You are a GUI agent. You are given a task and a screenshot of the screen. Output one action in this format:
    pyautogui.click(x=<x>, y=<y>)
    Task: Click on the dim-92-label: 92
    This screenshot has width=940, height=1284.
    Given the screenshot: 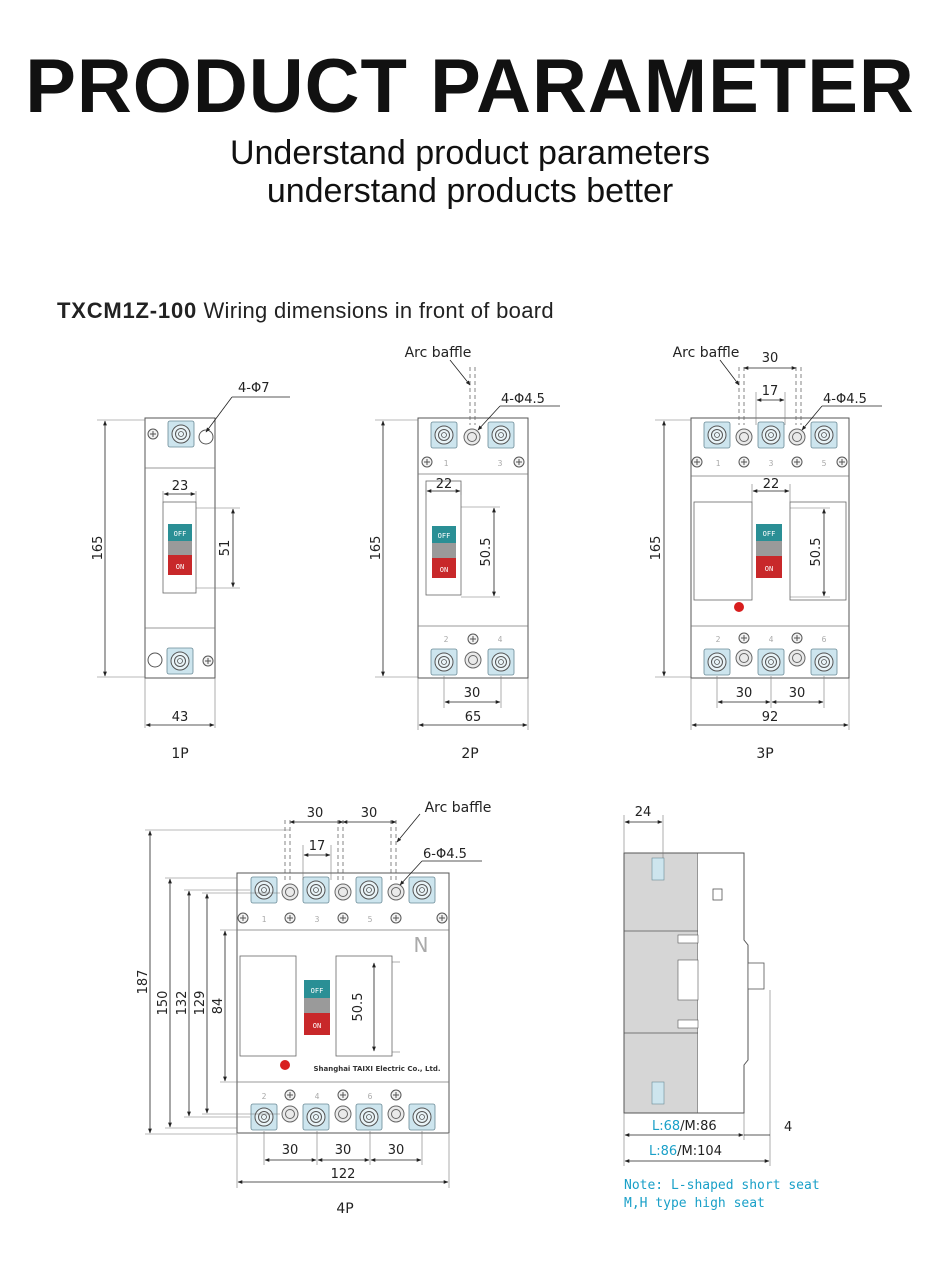 What is the action you would take?
    pyautogui.click(x=770, y=717)
    